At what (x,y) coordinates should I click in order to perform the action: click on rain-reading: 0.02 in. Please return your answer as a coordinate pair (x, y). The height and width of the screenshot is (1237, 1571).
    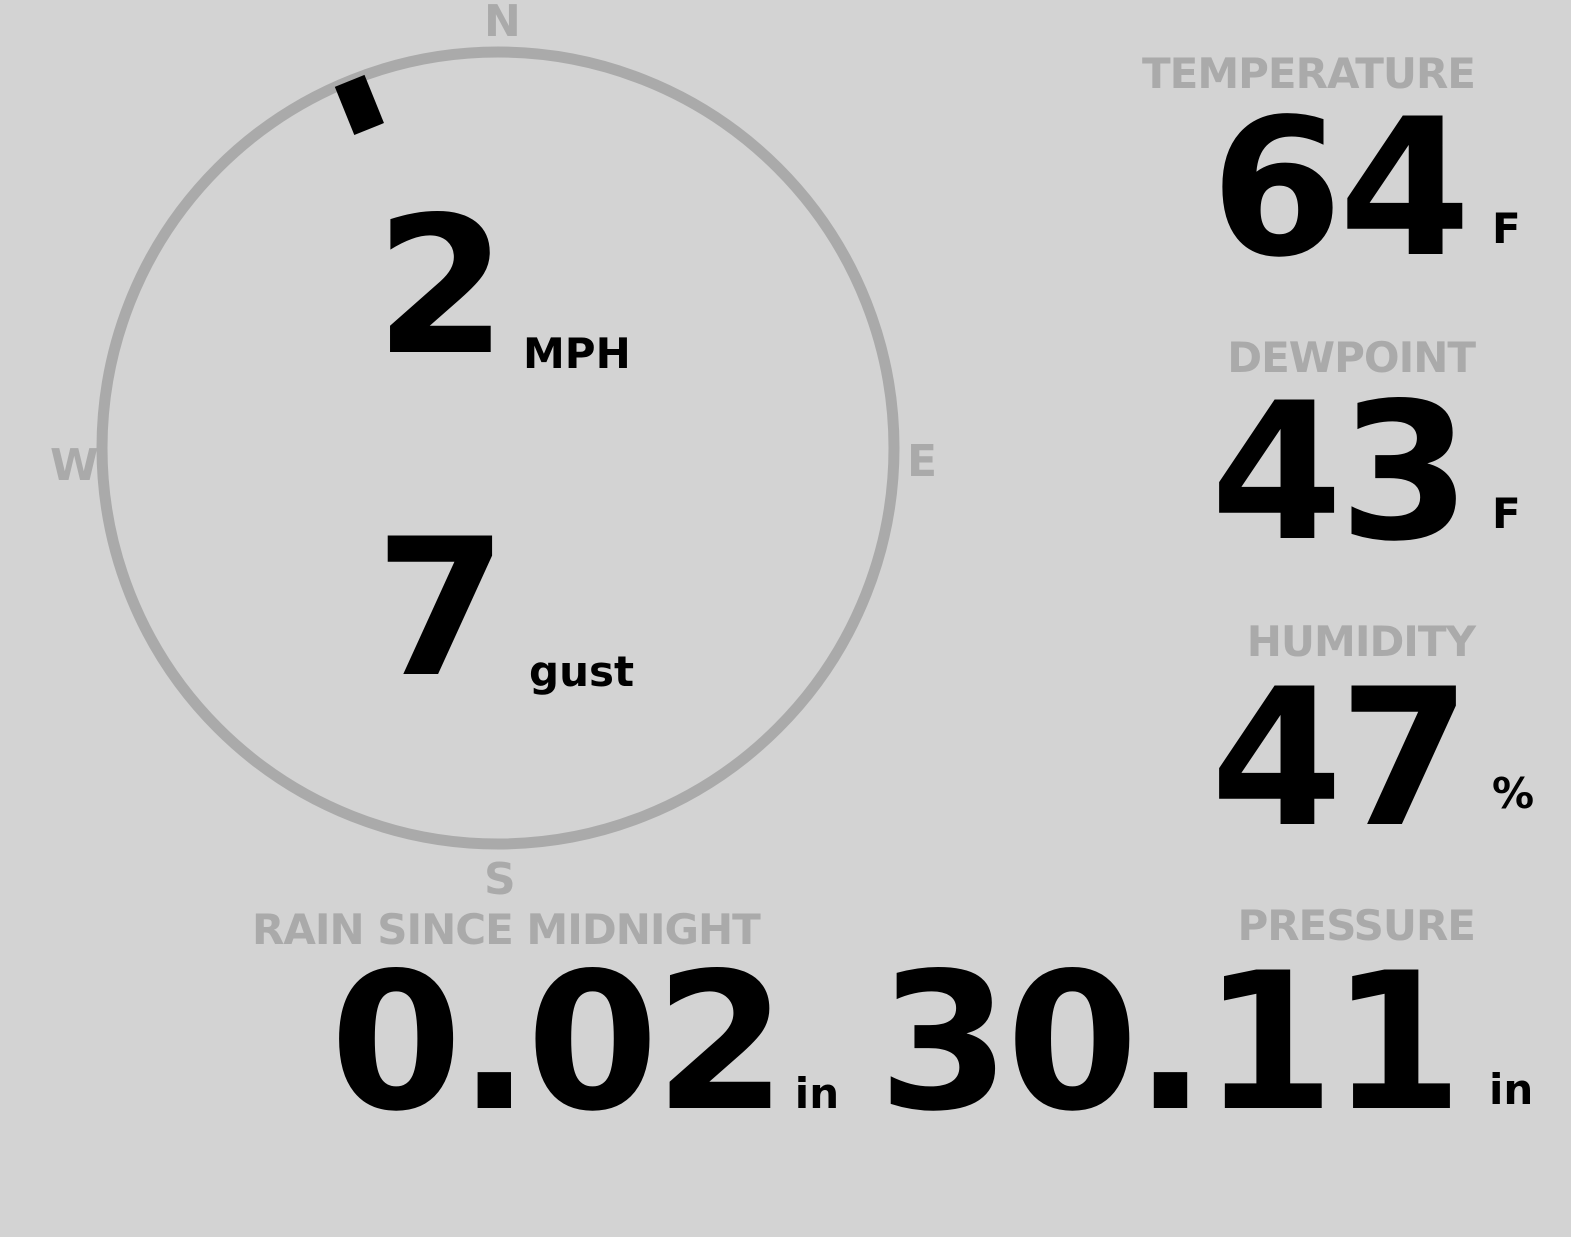
    Looking at the image, I should click on (585, 1042).